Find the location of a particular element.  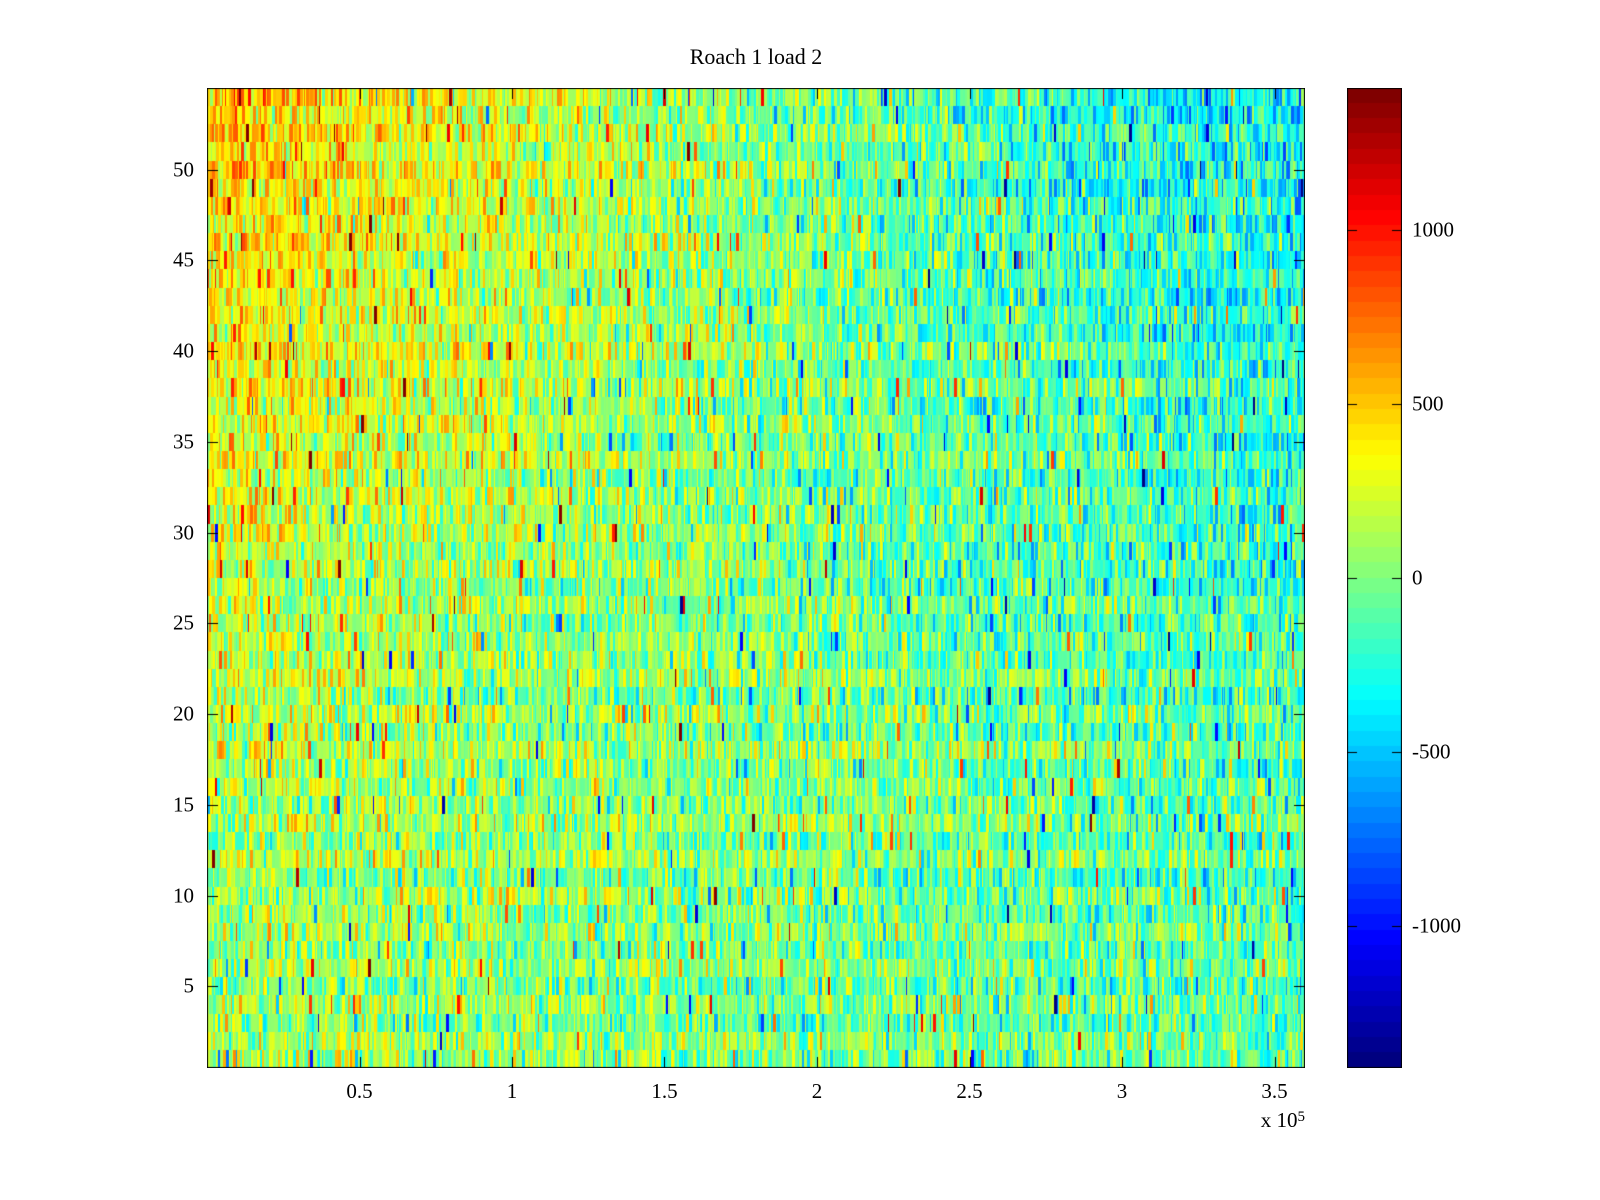

x-tick-label-3.5: 3.5 is located at coordinates (1274, 1091).